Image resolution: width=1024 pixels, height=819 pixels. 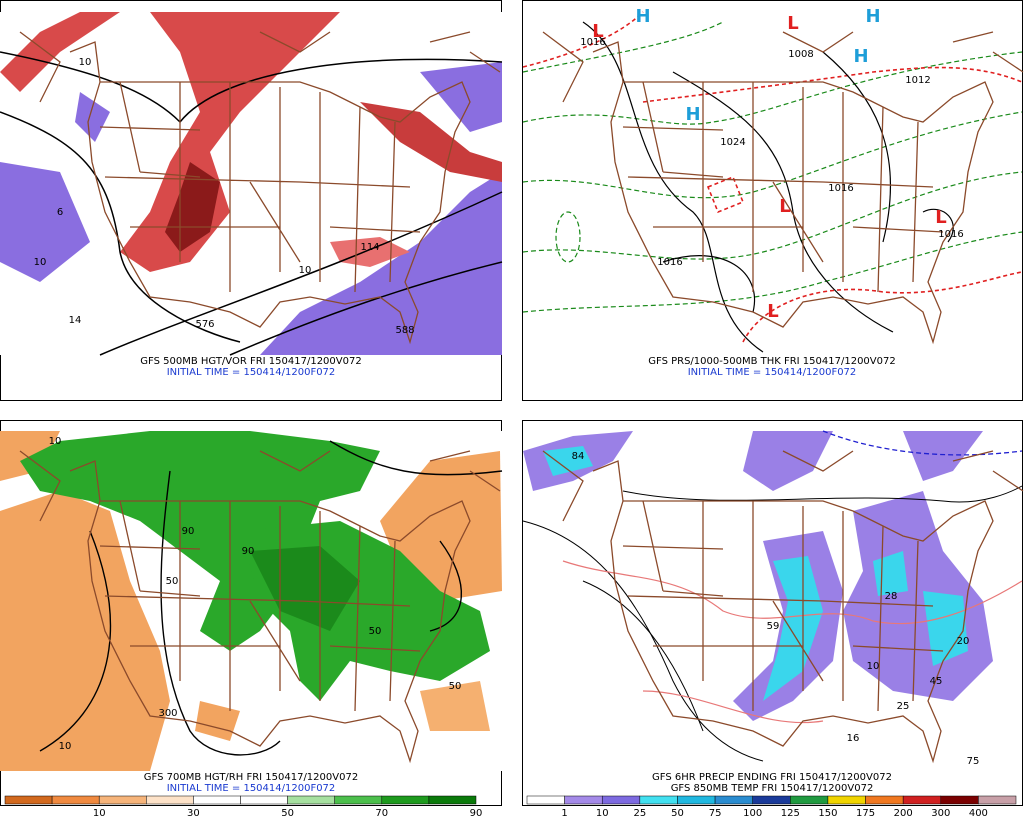 What do you see at coordinates (639, 813) in the screenshot?
I see `colorbar-label: 25` at bounding box center [639, 813].